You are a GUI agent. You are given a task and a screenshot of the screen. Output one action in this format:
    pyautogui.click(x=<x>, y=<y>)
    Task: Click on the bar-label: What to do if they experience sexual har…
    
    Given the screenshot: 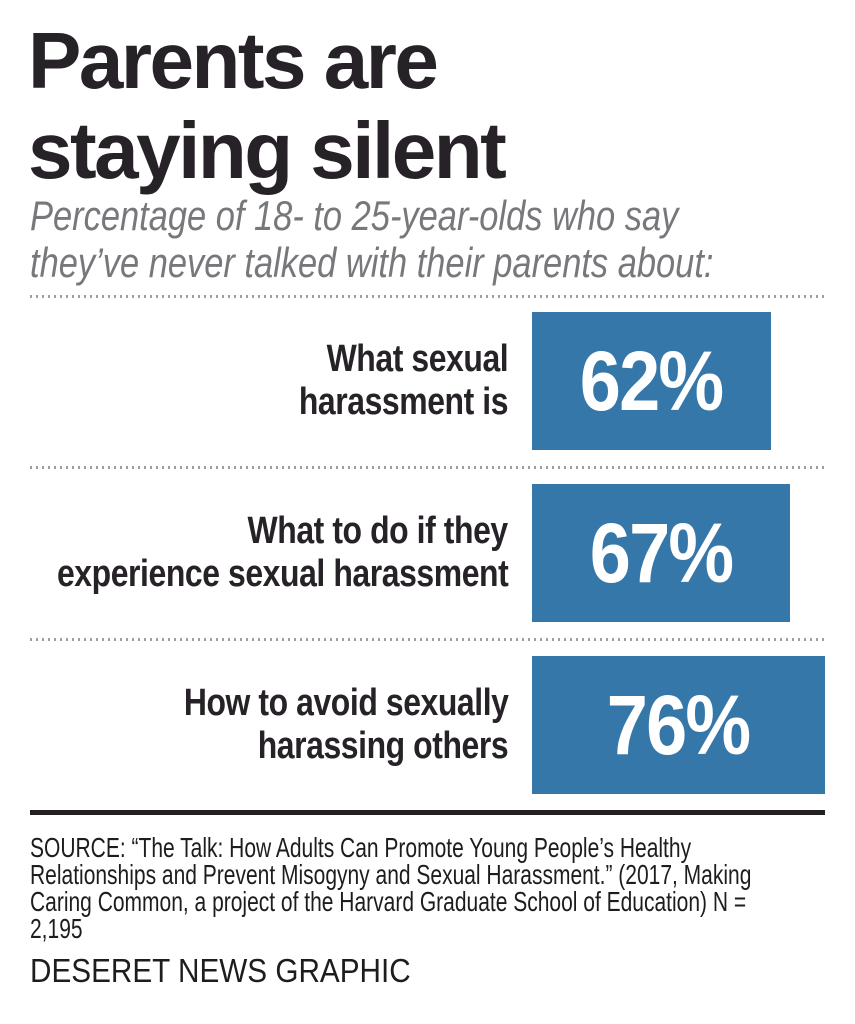 What is the action you would take?
    pyautogui.click(x=269, y=553)
    